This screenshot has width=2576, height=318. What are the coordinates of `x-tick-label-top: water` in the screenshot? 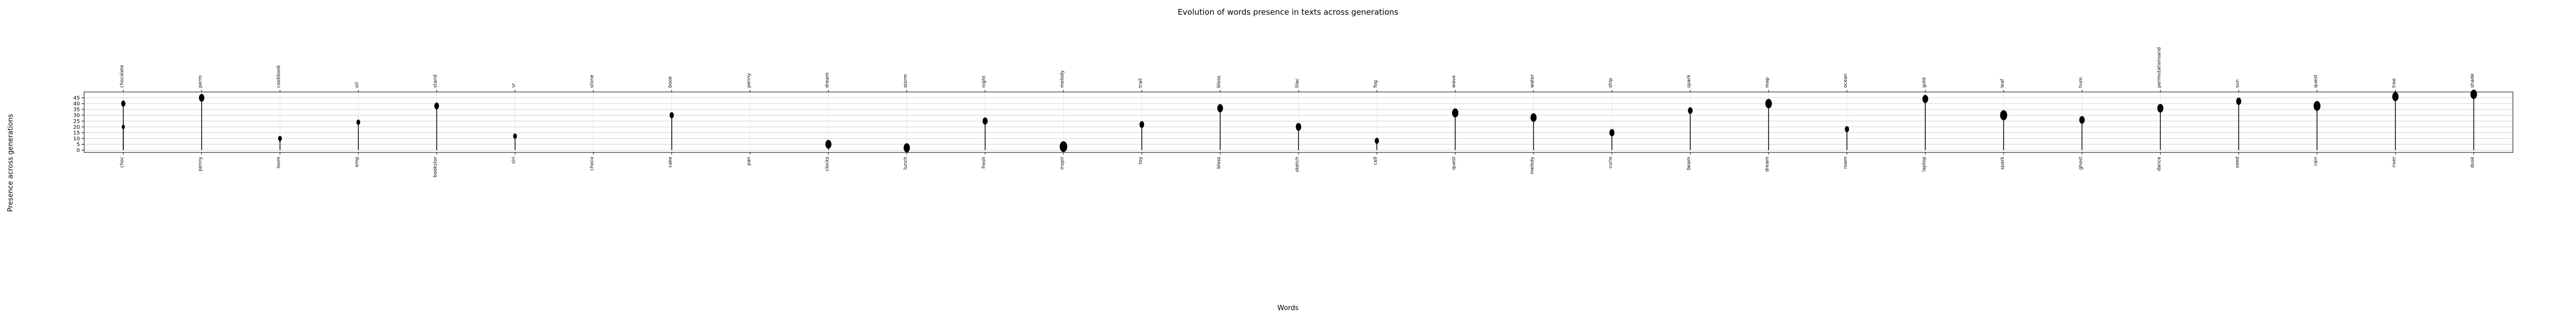 It's located at (1532, 81).